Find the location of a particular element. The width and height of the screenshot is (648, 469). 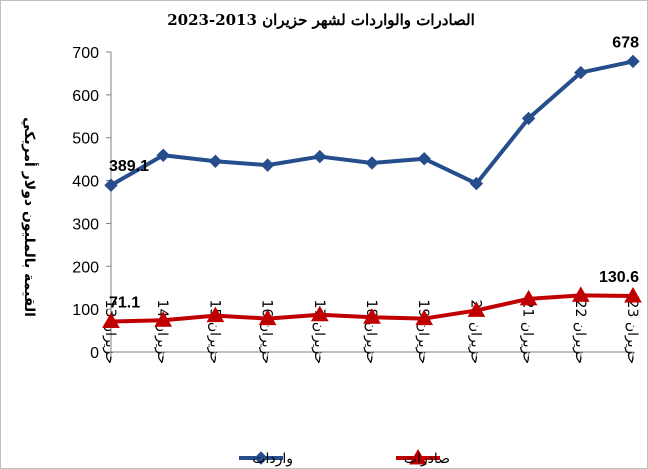

legend-label: صادرات is located at coordinates (427, 459).